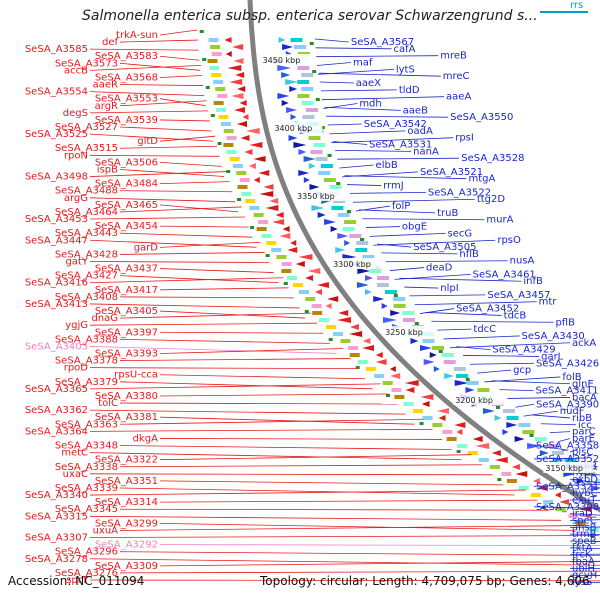  Describe the element at coordinates (405, 49) in the screenshot. I see `gene-label-cafa: cafA` at that location.